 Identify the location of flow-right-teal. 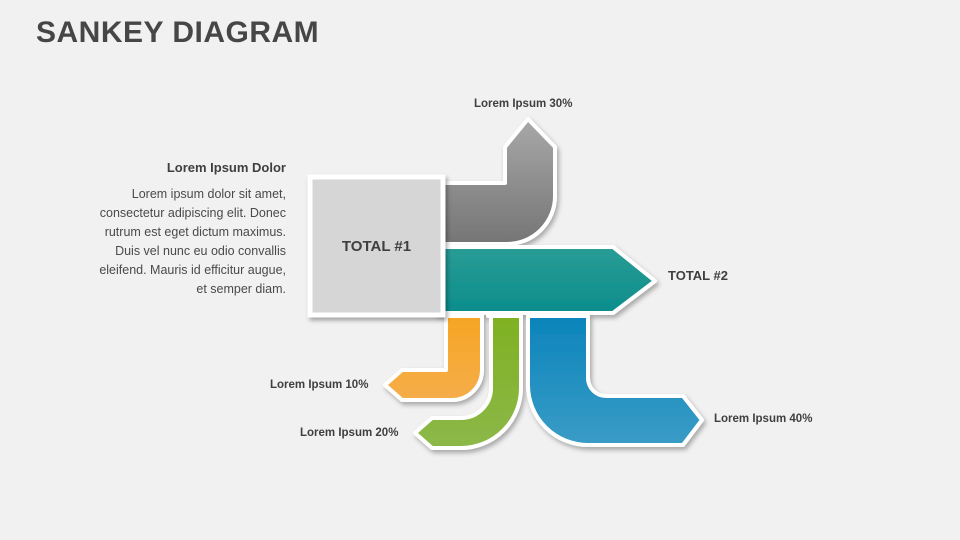
(546, 280).